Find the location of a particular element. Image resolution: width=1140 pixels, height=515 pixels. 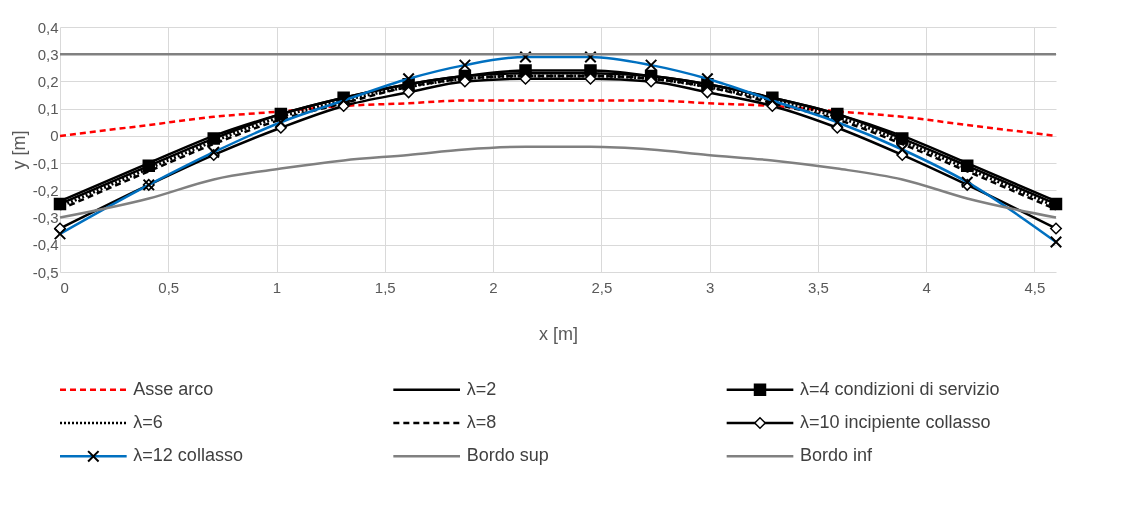

y-tick-label: -0,2 is located at coordinates (45, 190).